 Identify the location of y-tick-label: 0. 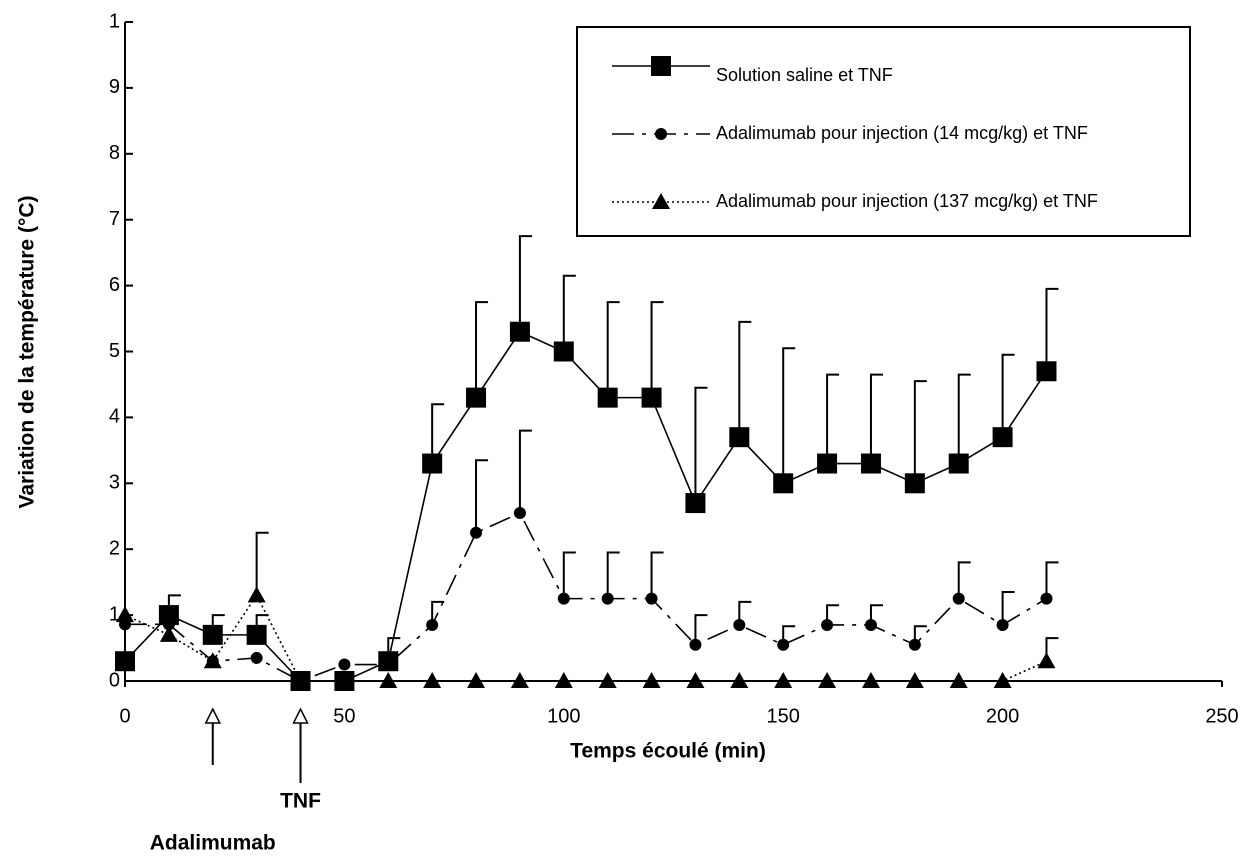
(114, 680).